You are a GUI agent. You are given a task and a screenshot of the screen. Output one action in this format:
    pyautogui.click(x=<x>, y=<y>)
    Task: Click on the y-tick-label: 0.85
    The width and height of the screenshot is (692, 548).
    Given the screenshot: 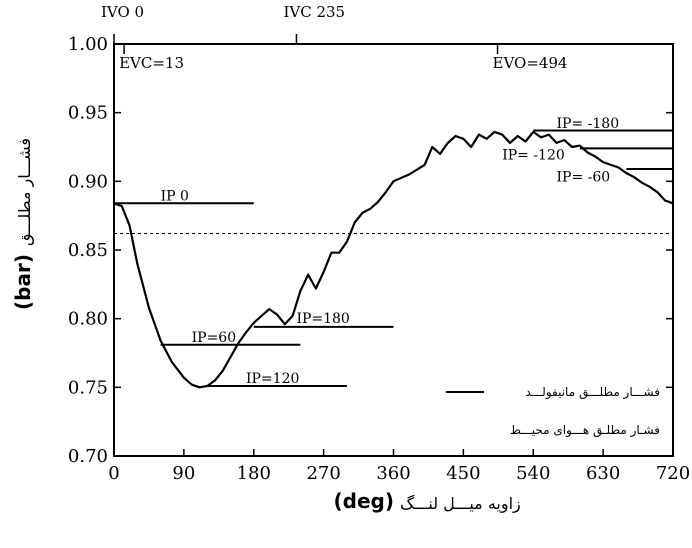 What is the action you would take?
    pyautogui.click(x=88, y=250)
    